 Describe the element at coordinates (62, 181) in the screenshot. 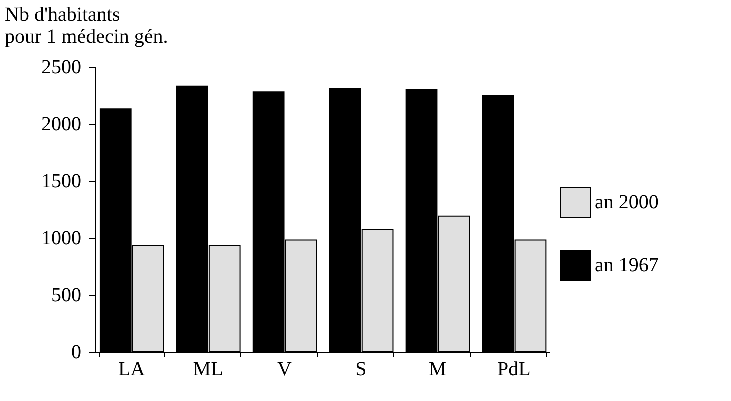

I see `y-tick-label: 1500` at that location.